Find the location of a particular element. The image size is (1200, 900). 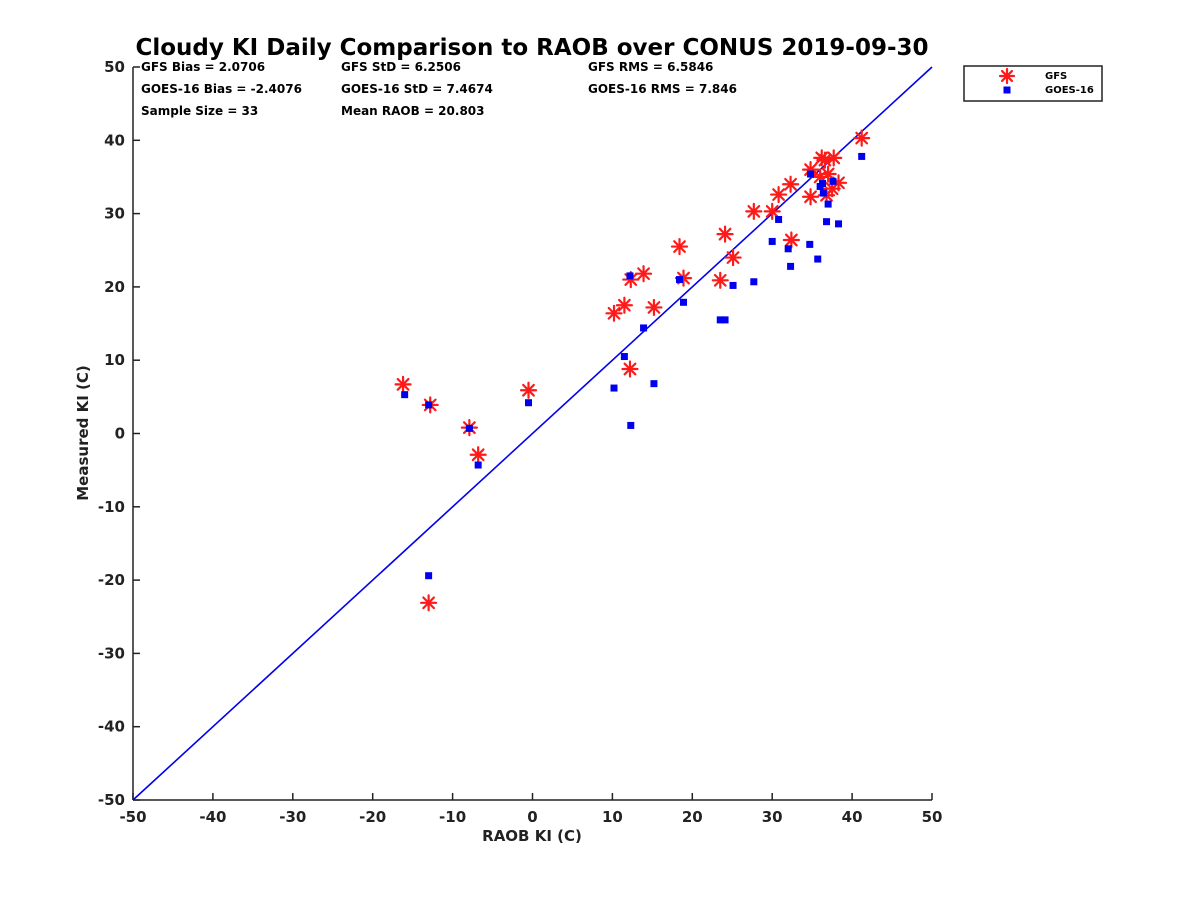

y-tick-label: -50 is located at coordinates (111, 800).